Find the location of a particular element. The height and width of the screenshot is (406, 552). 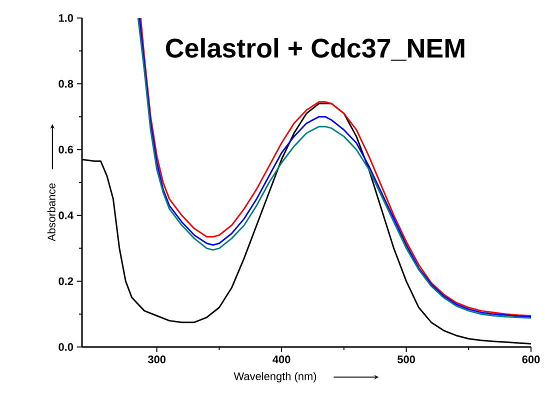

x-tick-label: 400 is located at coordinates (281, 360).